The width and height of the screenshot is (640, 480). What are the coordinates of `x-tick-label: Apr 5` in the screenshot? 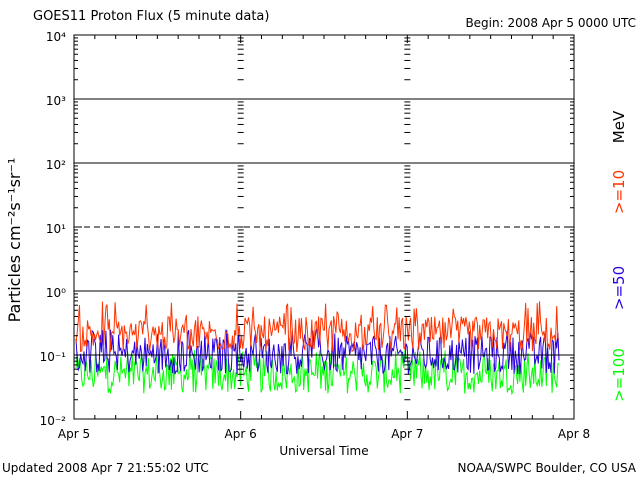 It's located at (74, 434).